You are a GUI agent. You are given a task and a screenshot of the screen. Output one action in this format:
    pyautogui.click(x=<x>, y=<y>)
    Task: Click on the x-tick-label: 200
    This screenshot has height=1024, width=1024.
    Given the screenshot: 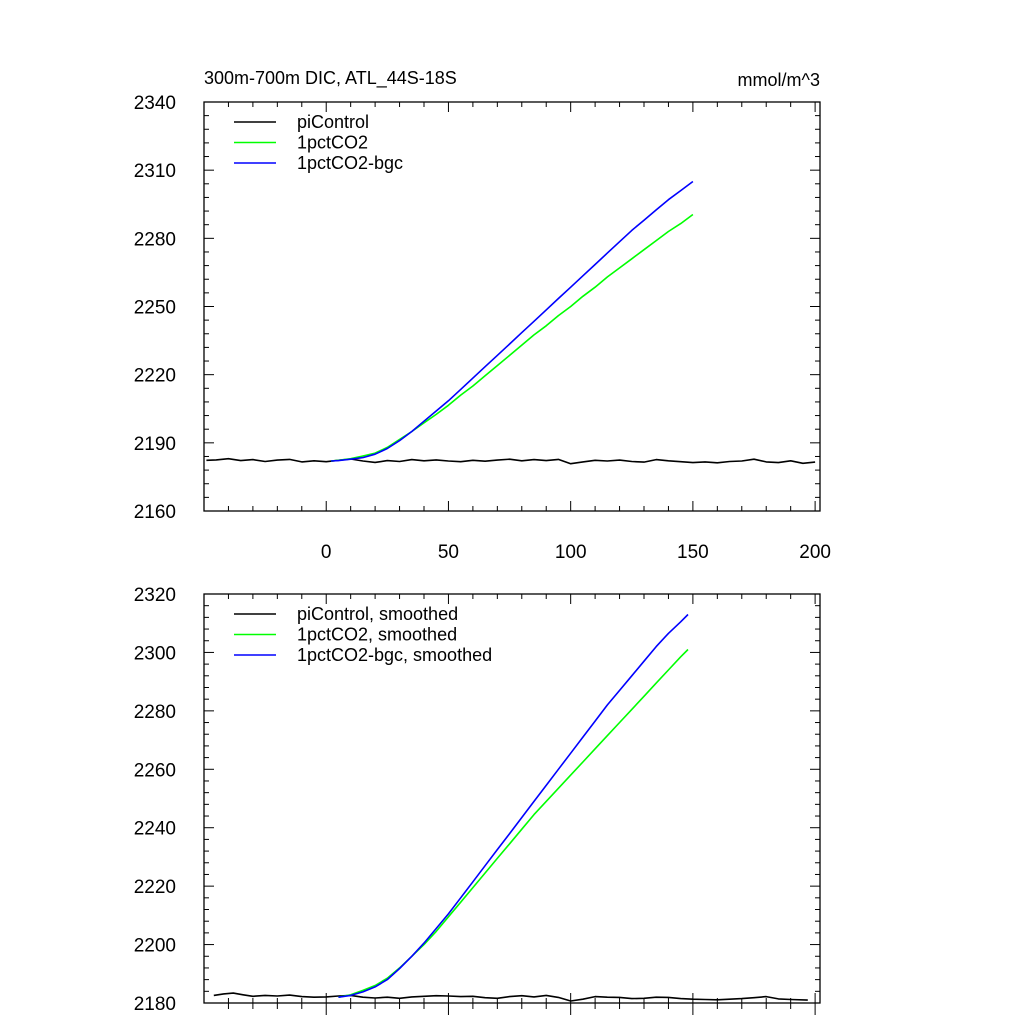 What is the action you would take?
    pyautogui.click(x=815, y=552)
    